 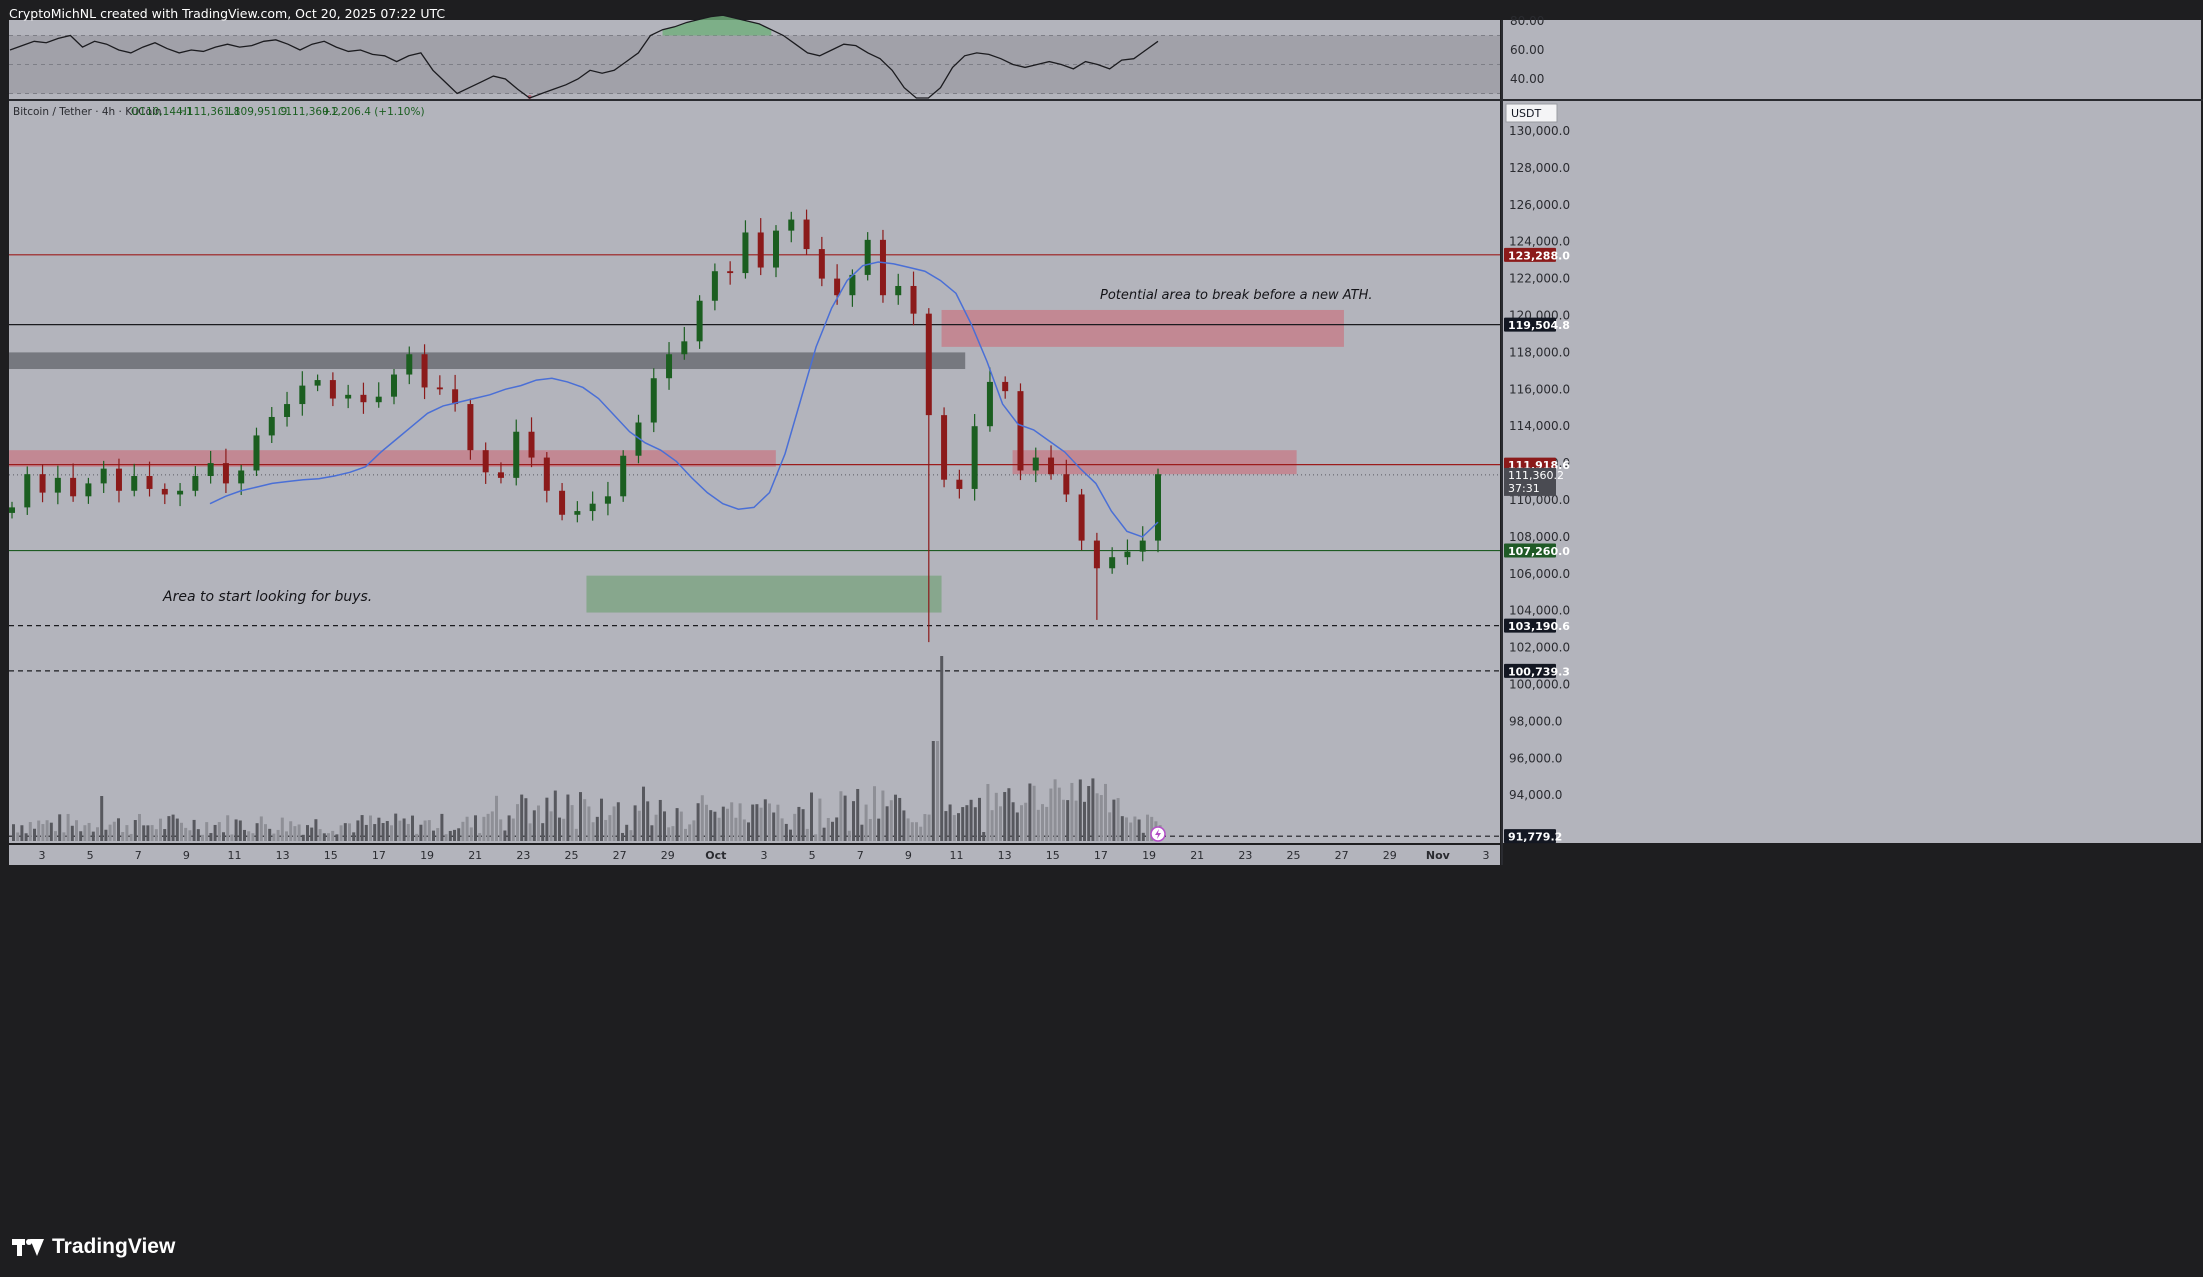 I want to click on legend-low: L109,951.9, so click(x=257, y=112).